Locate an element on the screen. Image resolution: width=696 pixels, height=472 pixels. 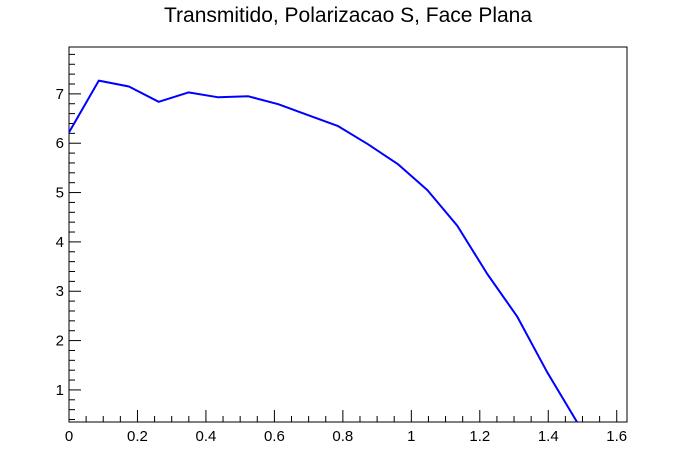
x-tick-label: 0.2 is located at coordinates (137, 436).